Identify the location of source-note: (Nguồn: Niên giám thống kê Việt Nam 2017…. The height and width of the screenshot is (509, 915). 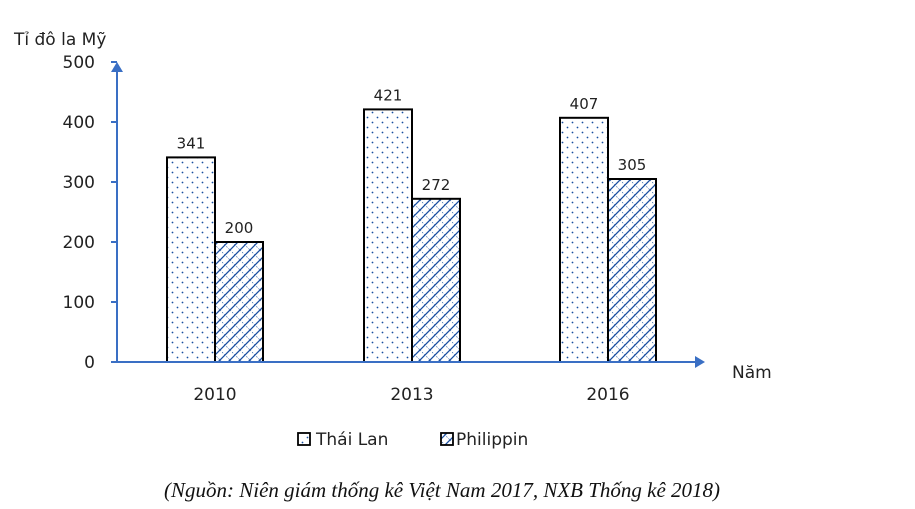
(442, 490).